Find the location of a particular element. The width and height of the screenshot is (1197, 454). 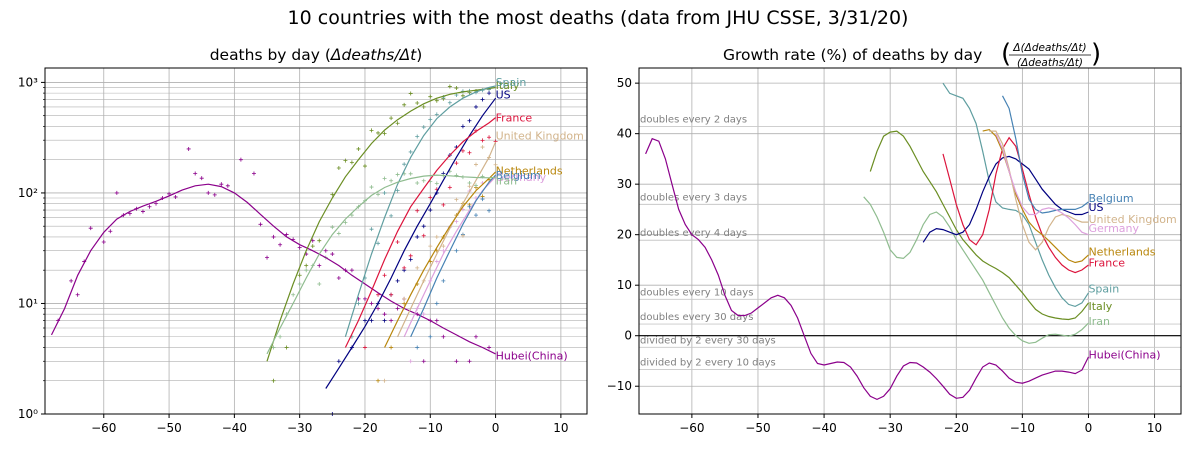

series-line-us is located at coordinates (411, 243).